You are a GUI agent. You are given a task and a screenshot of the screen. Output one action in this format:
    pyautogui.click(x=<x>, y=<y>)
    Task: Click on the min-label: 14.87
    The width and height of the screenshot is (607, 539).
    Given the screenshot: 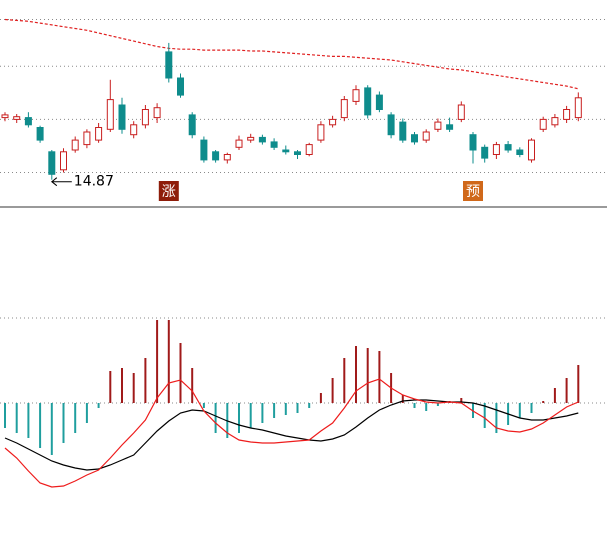 What is the action you would take?
    pyautogui.click(x=94, y=182)
    